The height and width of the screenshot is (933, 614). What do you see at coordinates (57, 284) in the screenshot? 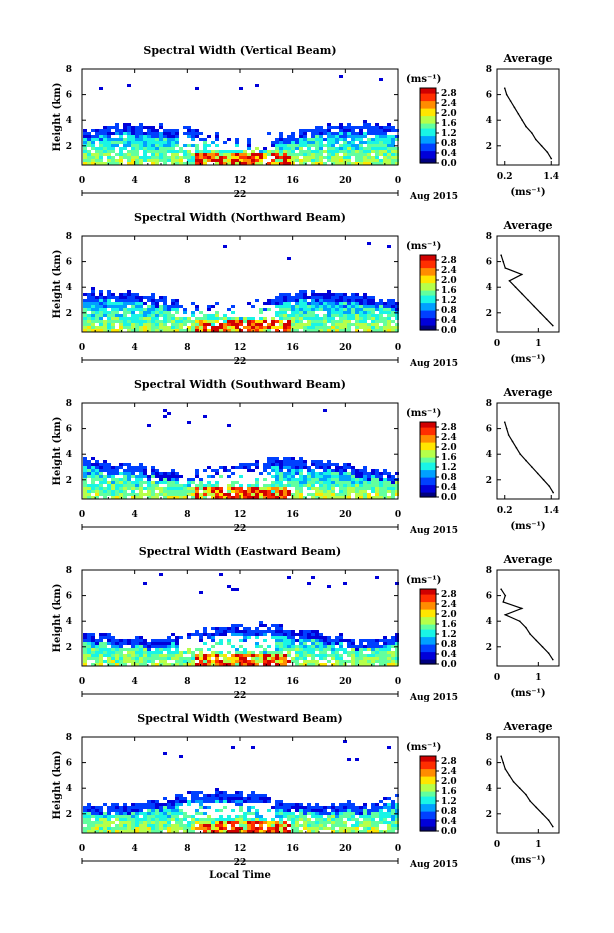
I see `y-axis-label: Height (km)` at bounding box center [57, 284].